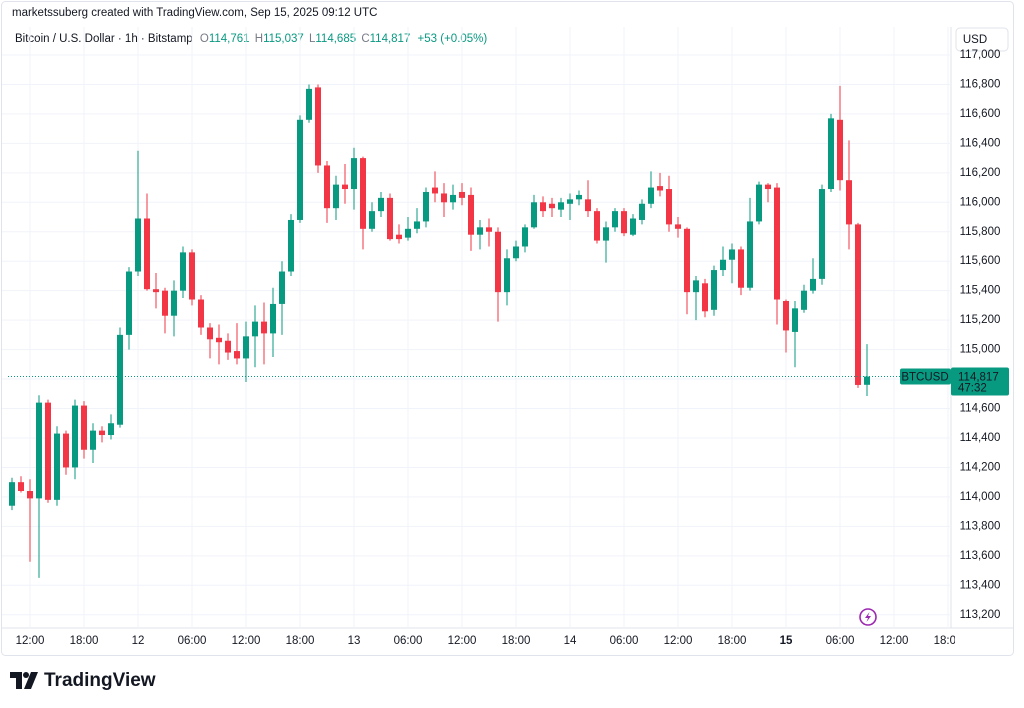  What do you see at coordinates (83, 680) in the screenshot?
I see `tradingview-logo: TradingView` at bounding box center [83, 680].